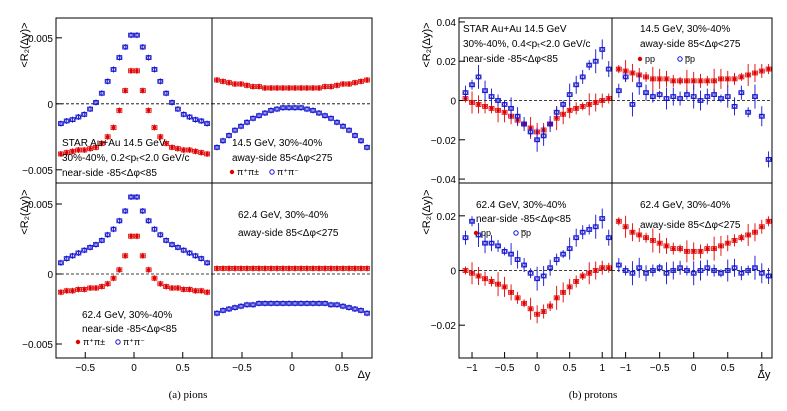 The height and width of the screenshot is (411, 787). Describe the element at coordinates (486, 233) in the screenshot. I see `legend-label: pp` at that location.